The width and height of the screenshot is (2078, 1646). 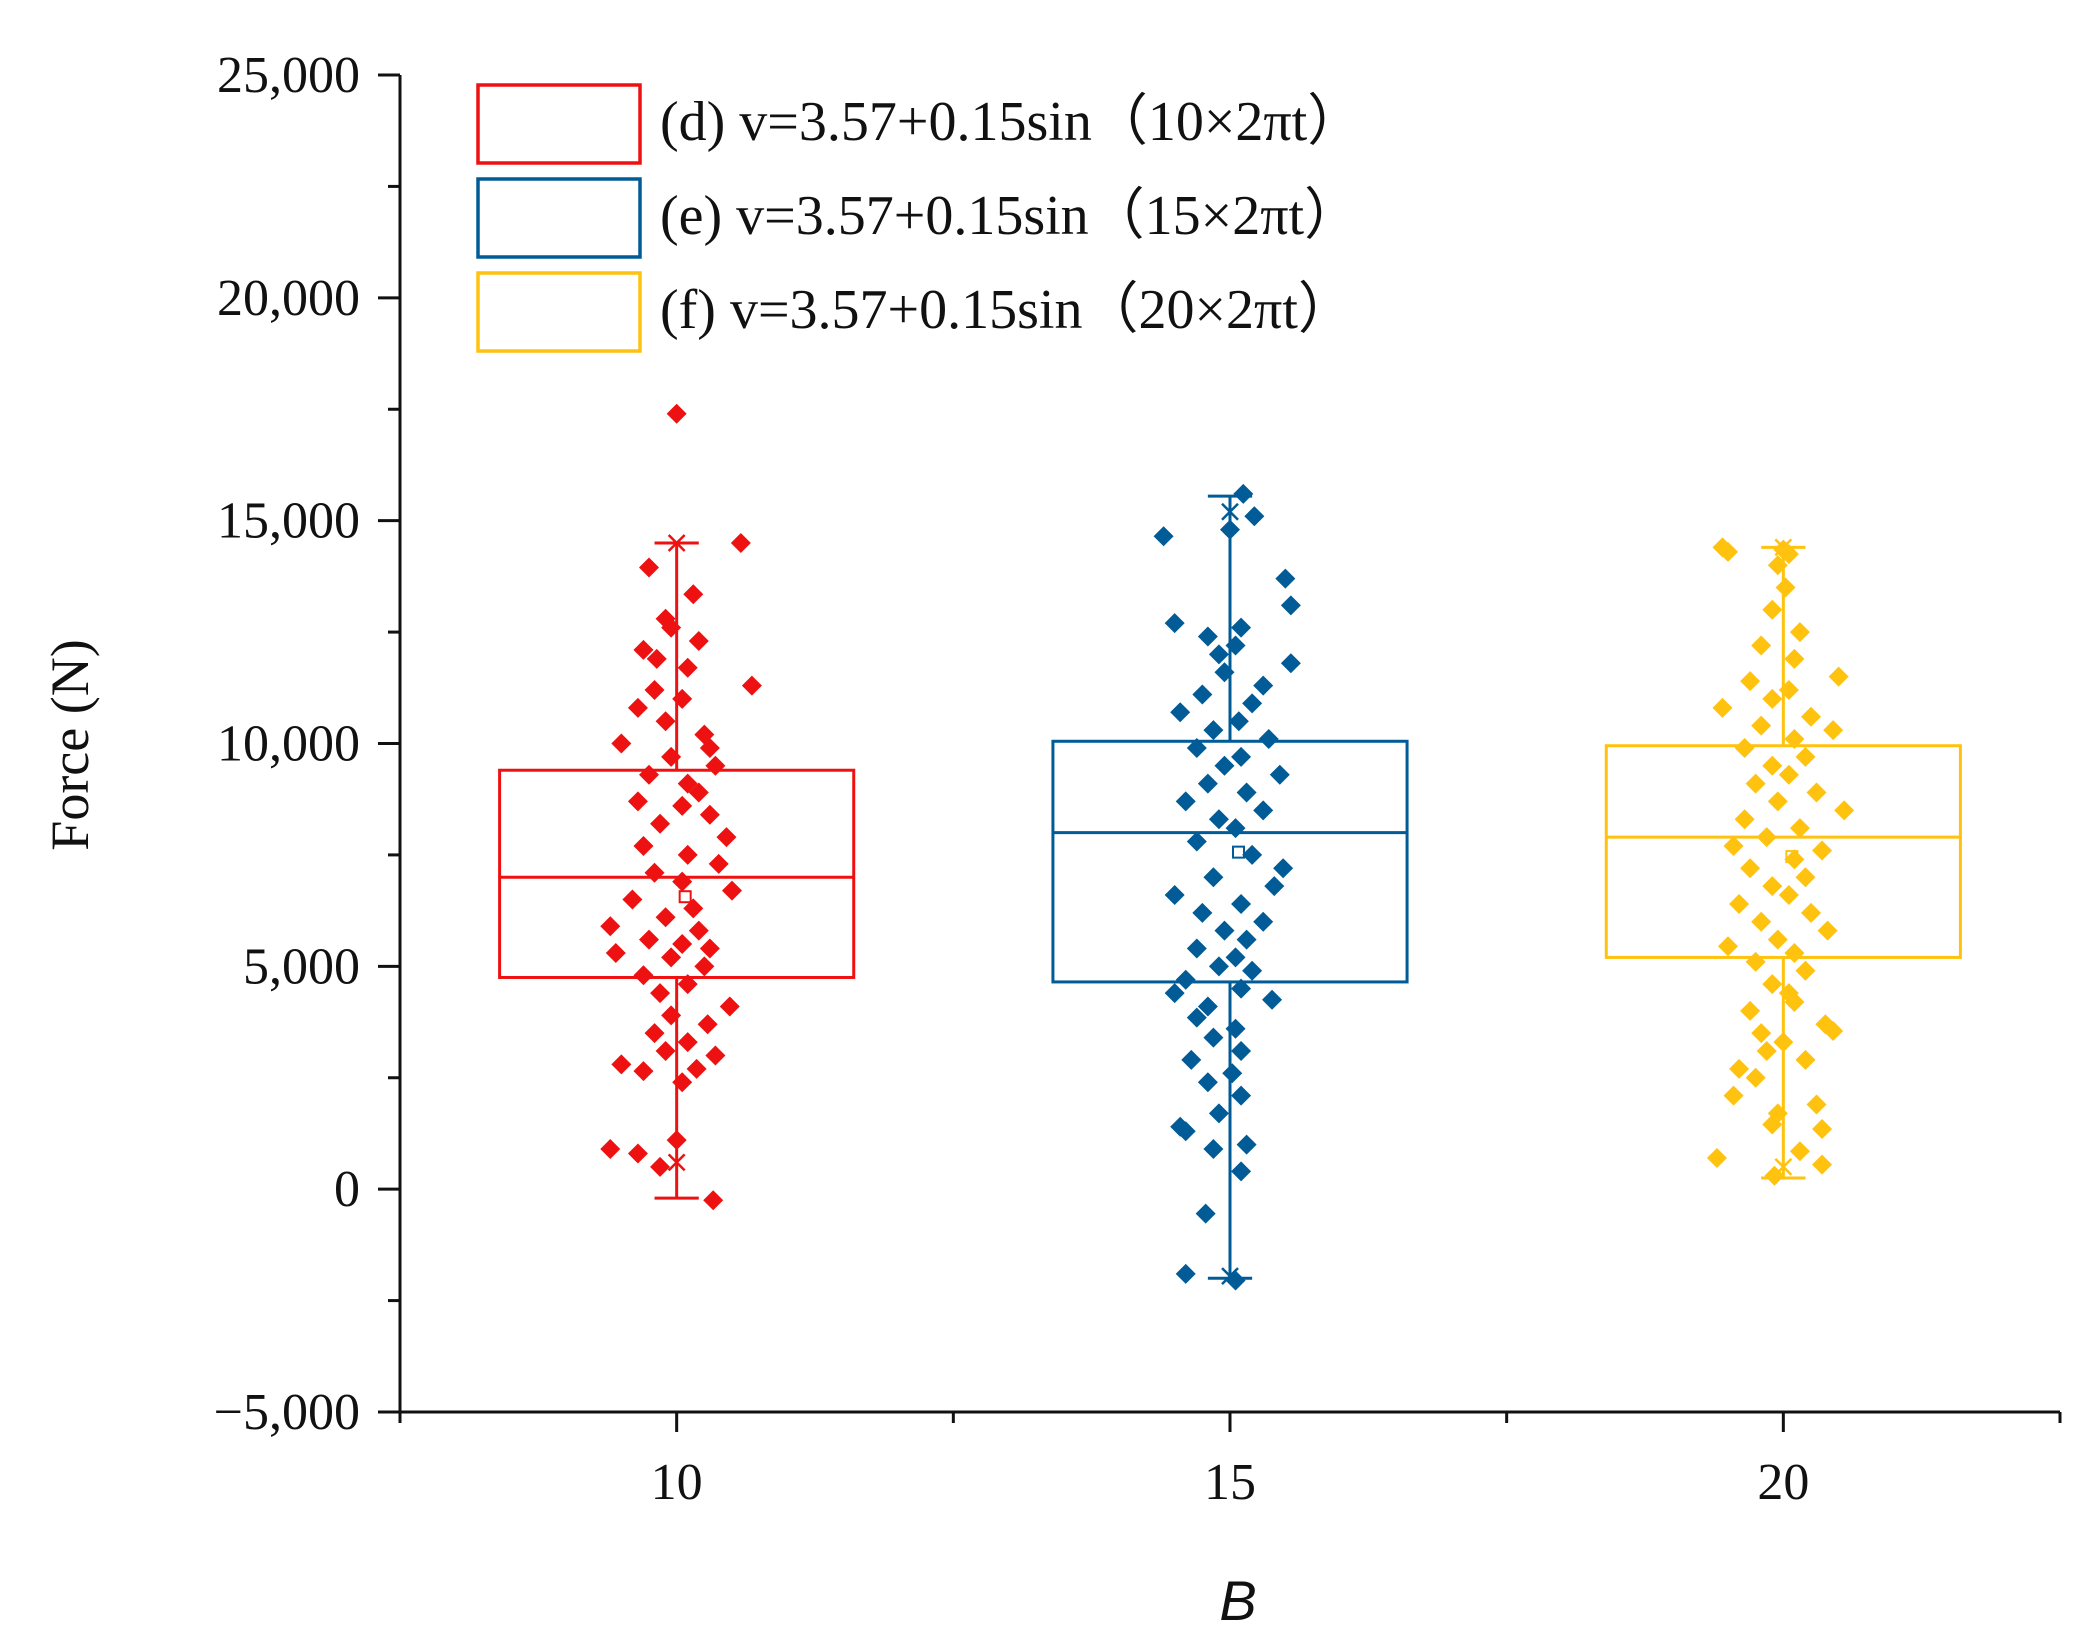 What do you see at coordinates (676, 1162) in the screenshot?
I see `min-marker` at bounding box center [676, 1162].